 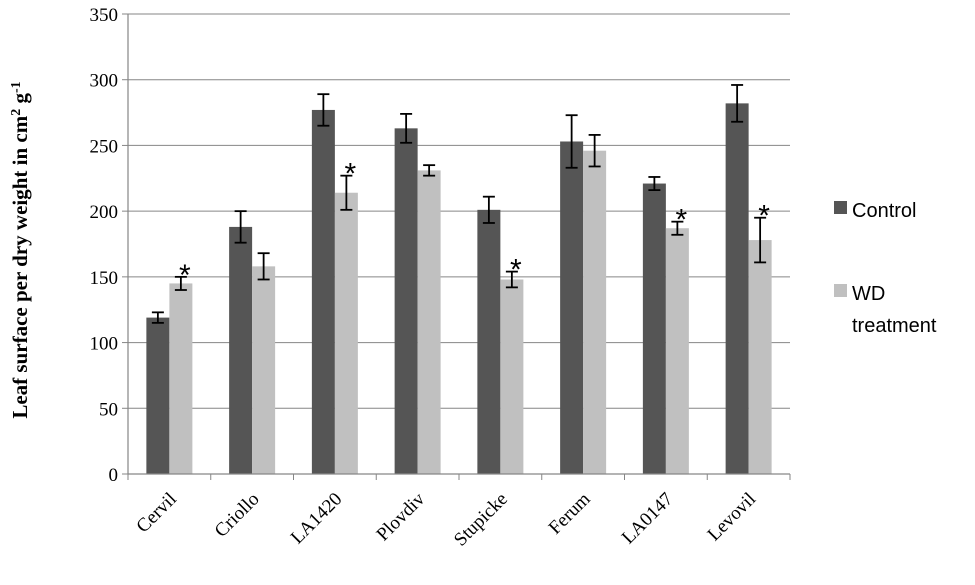 What do you see at coordinates (104, 81) in the screenshot?
I see `y-tick-label: 300` at bounding box center [104, 81].